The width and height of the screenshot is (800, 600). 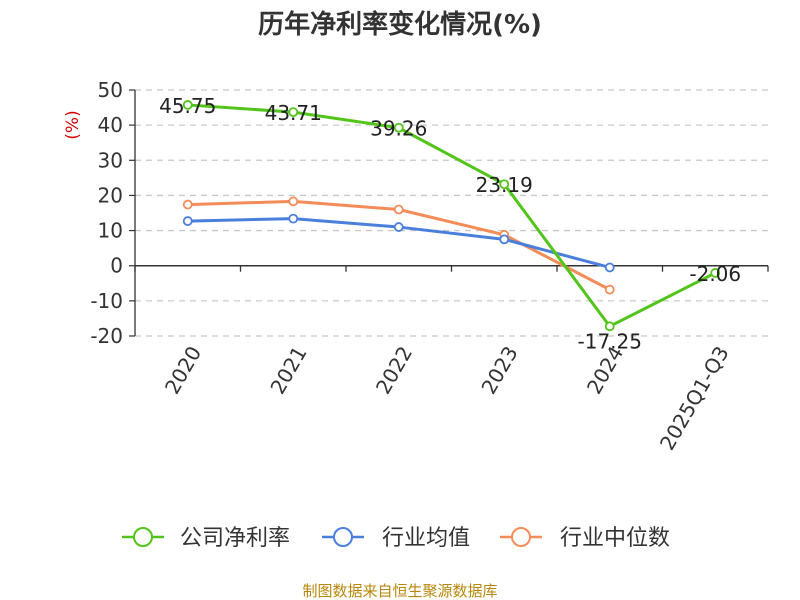 I want to click on y-tick-label: 0, so click(x=116, y=266).